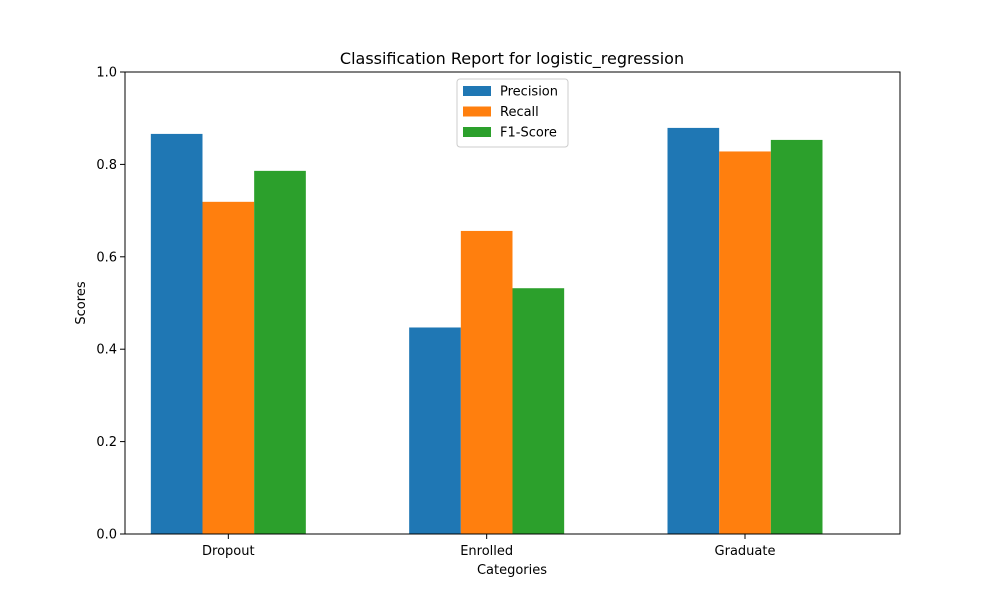 The width and height of the screenshot is (1000, 600). I want to click on bar-precision-dropout, so click(176, 333).